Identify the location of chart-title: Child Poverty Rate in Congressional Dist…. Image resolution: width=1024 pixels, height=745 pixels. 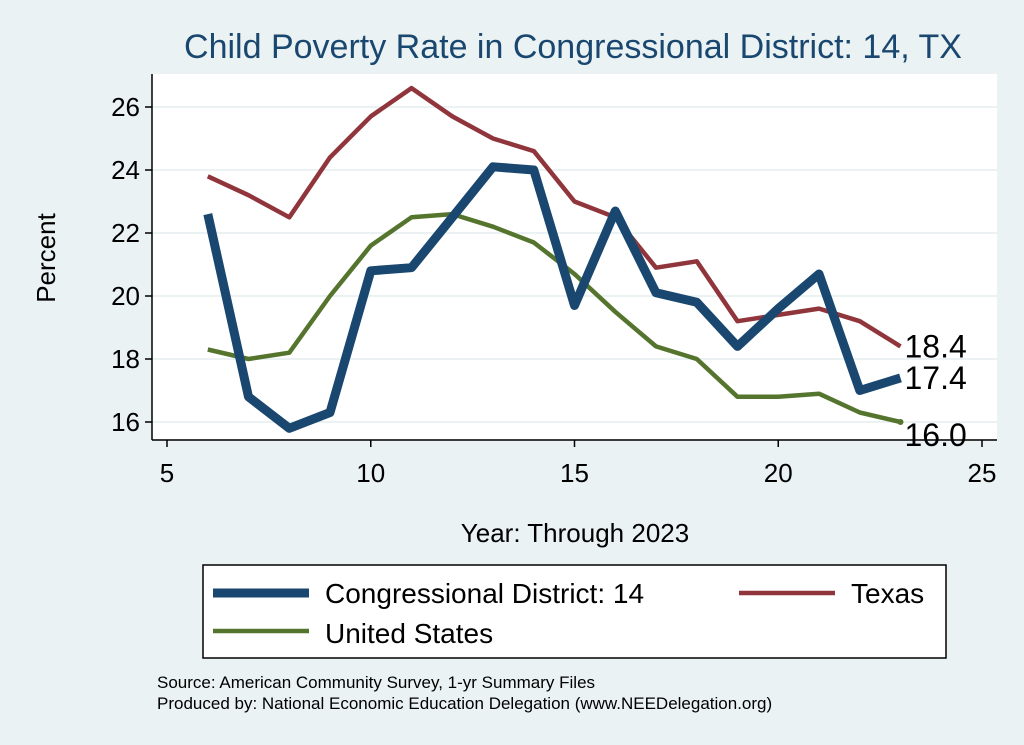
(573, 47).